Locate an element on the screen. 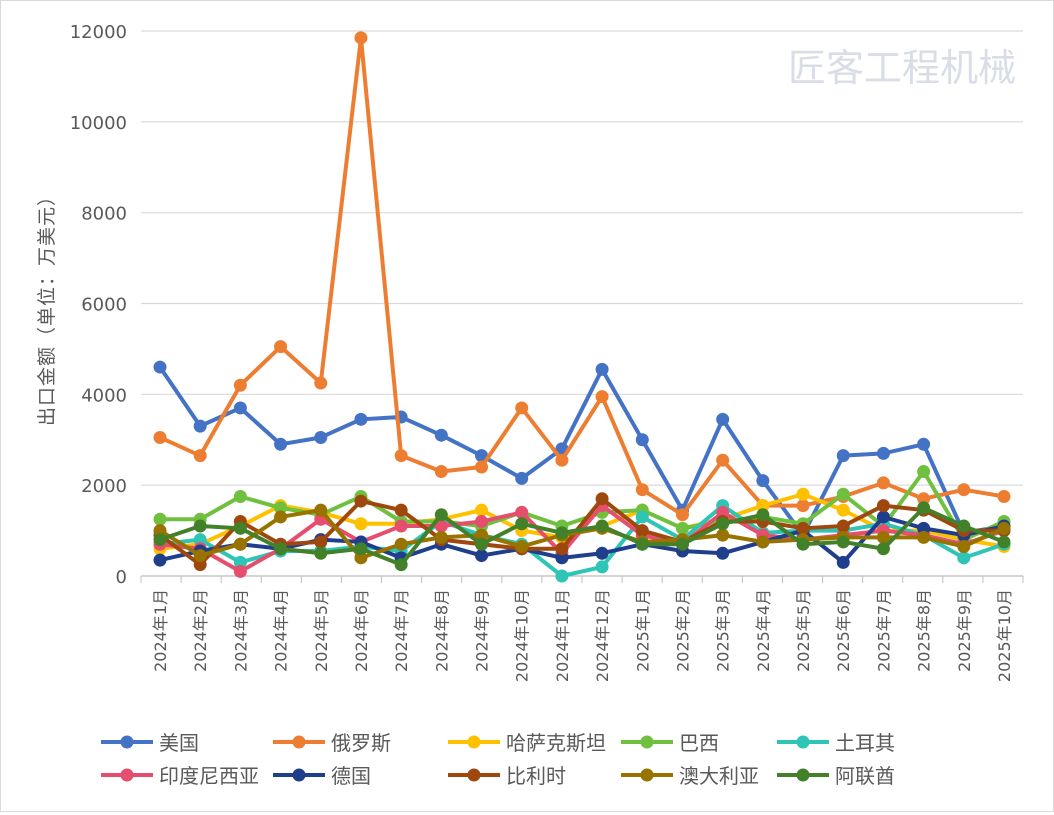  y-tick-label: 10000 is located at coordinates (98, 123).